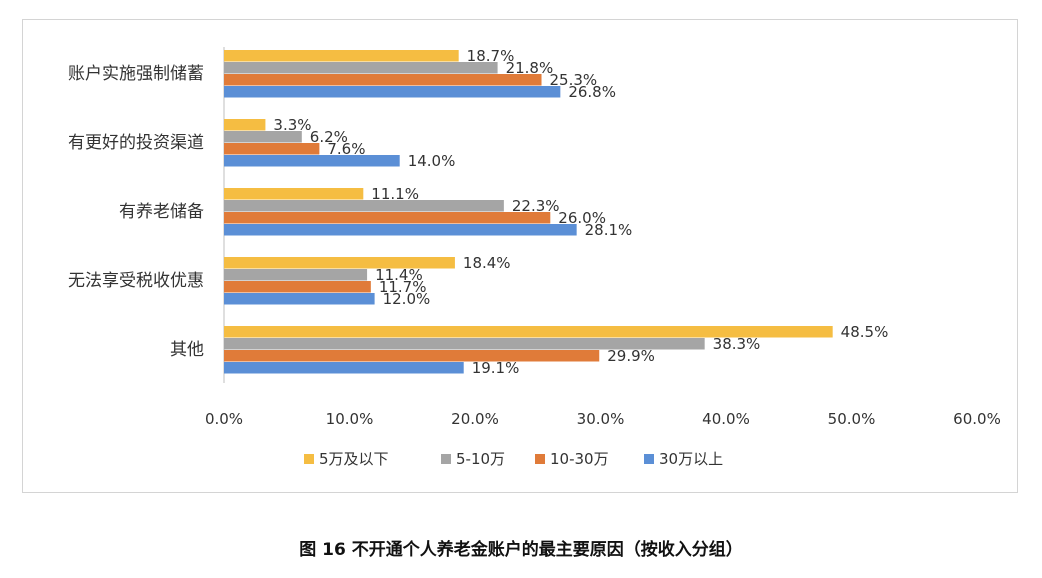 This screenshot has height=578, width=1042. I want to click on data-label: 11.7%, so click(403, 287).